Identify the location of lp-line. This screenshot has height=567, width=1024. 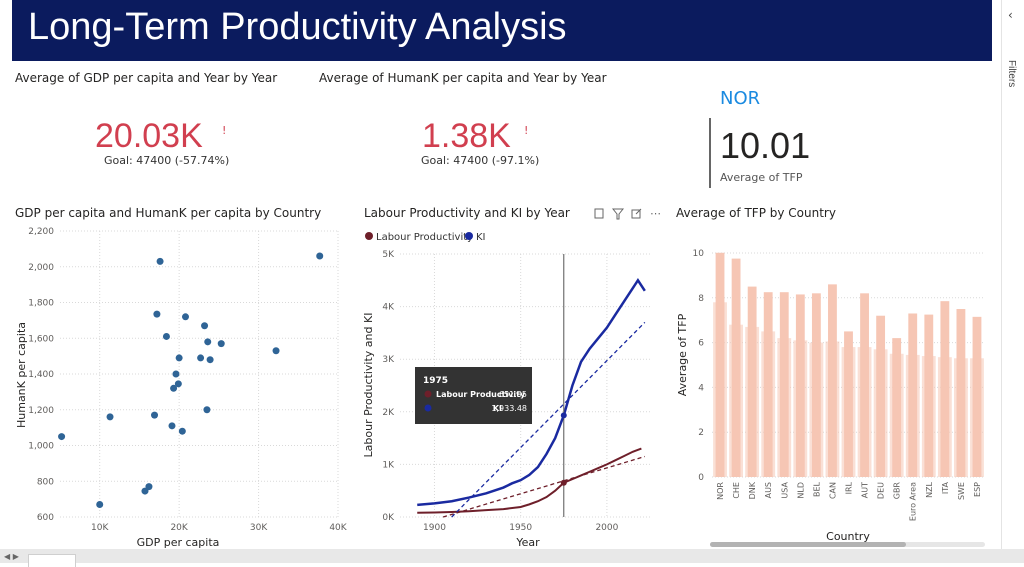
(529, 480).